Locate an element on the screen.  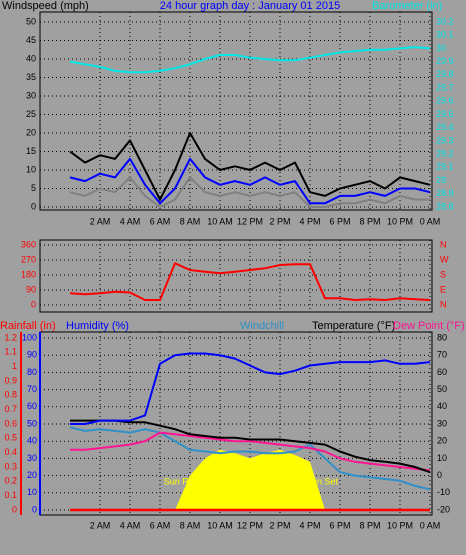
y-tick-label: 29.8 is located at coordinates (445, 74).